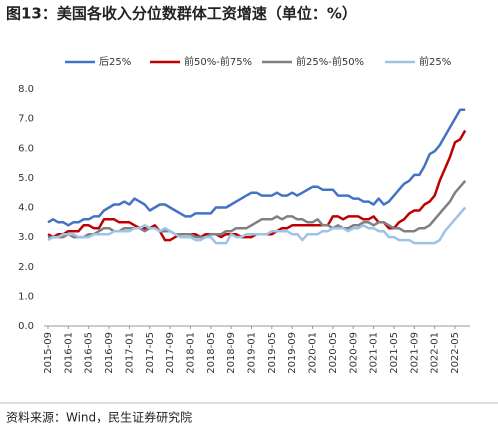  Describe the element at coordinates (26, 89) in the screenshot. I see `y-tick-label: 8.0` at that location.